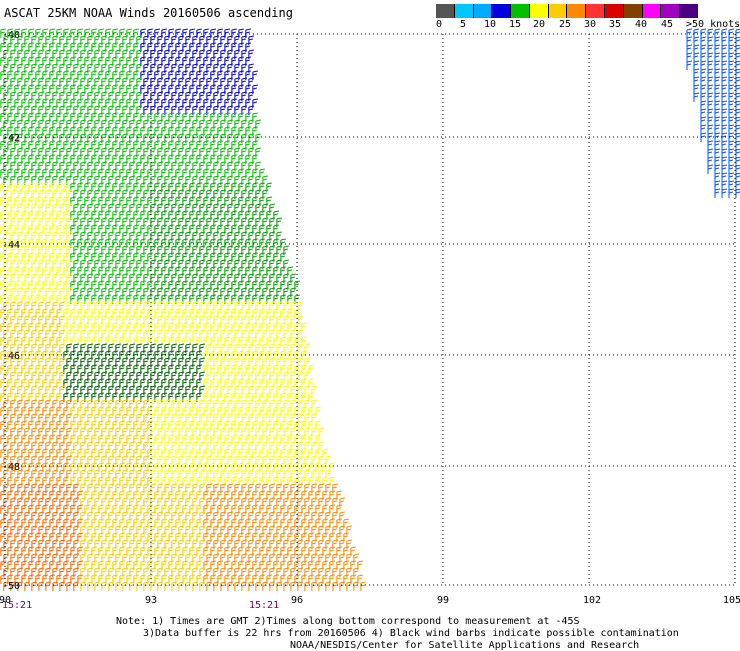  I want to click on y-tick-label: -42, so click(11, 138).